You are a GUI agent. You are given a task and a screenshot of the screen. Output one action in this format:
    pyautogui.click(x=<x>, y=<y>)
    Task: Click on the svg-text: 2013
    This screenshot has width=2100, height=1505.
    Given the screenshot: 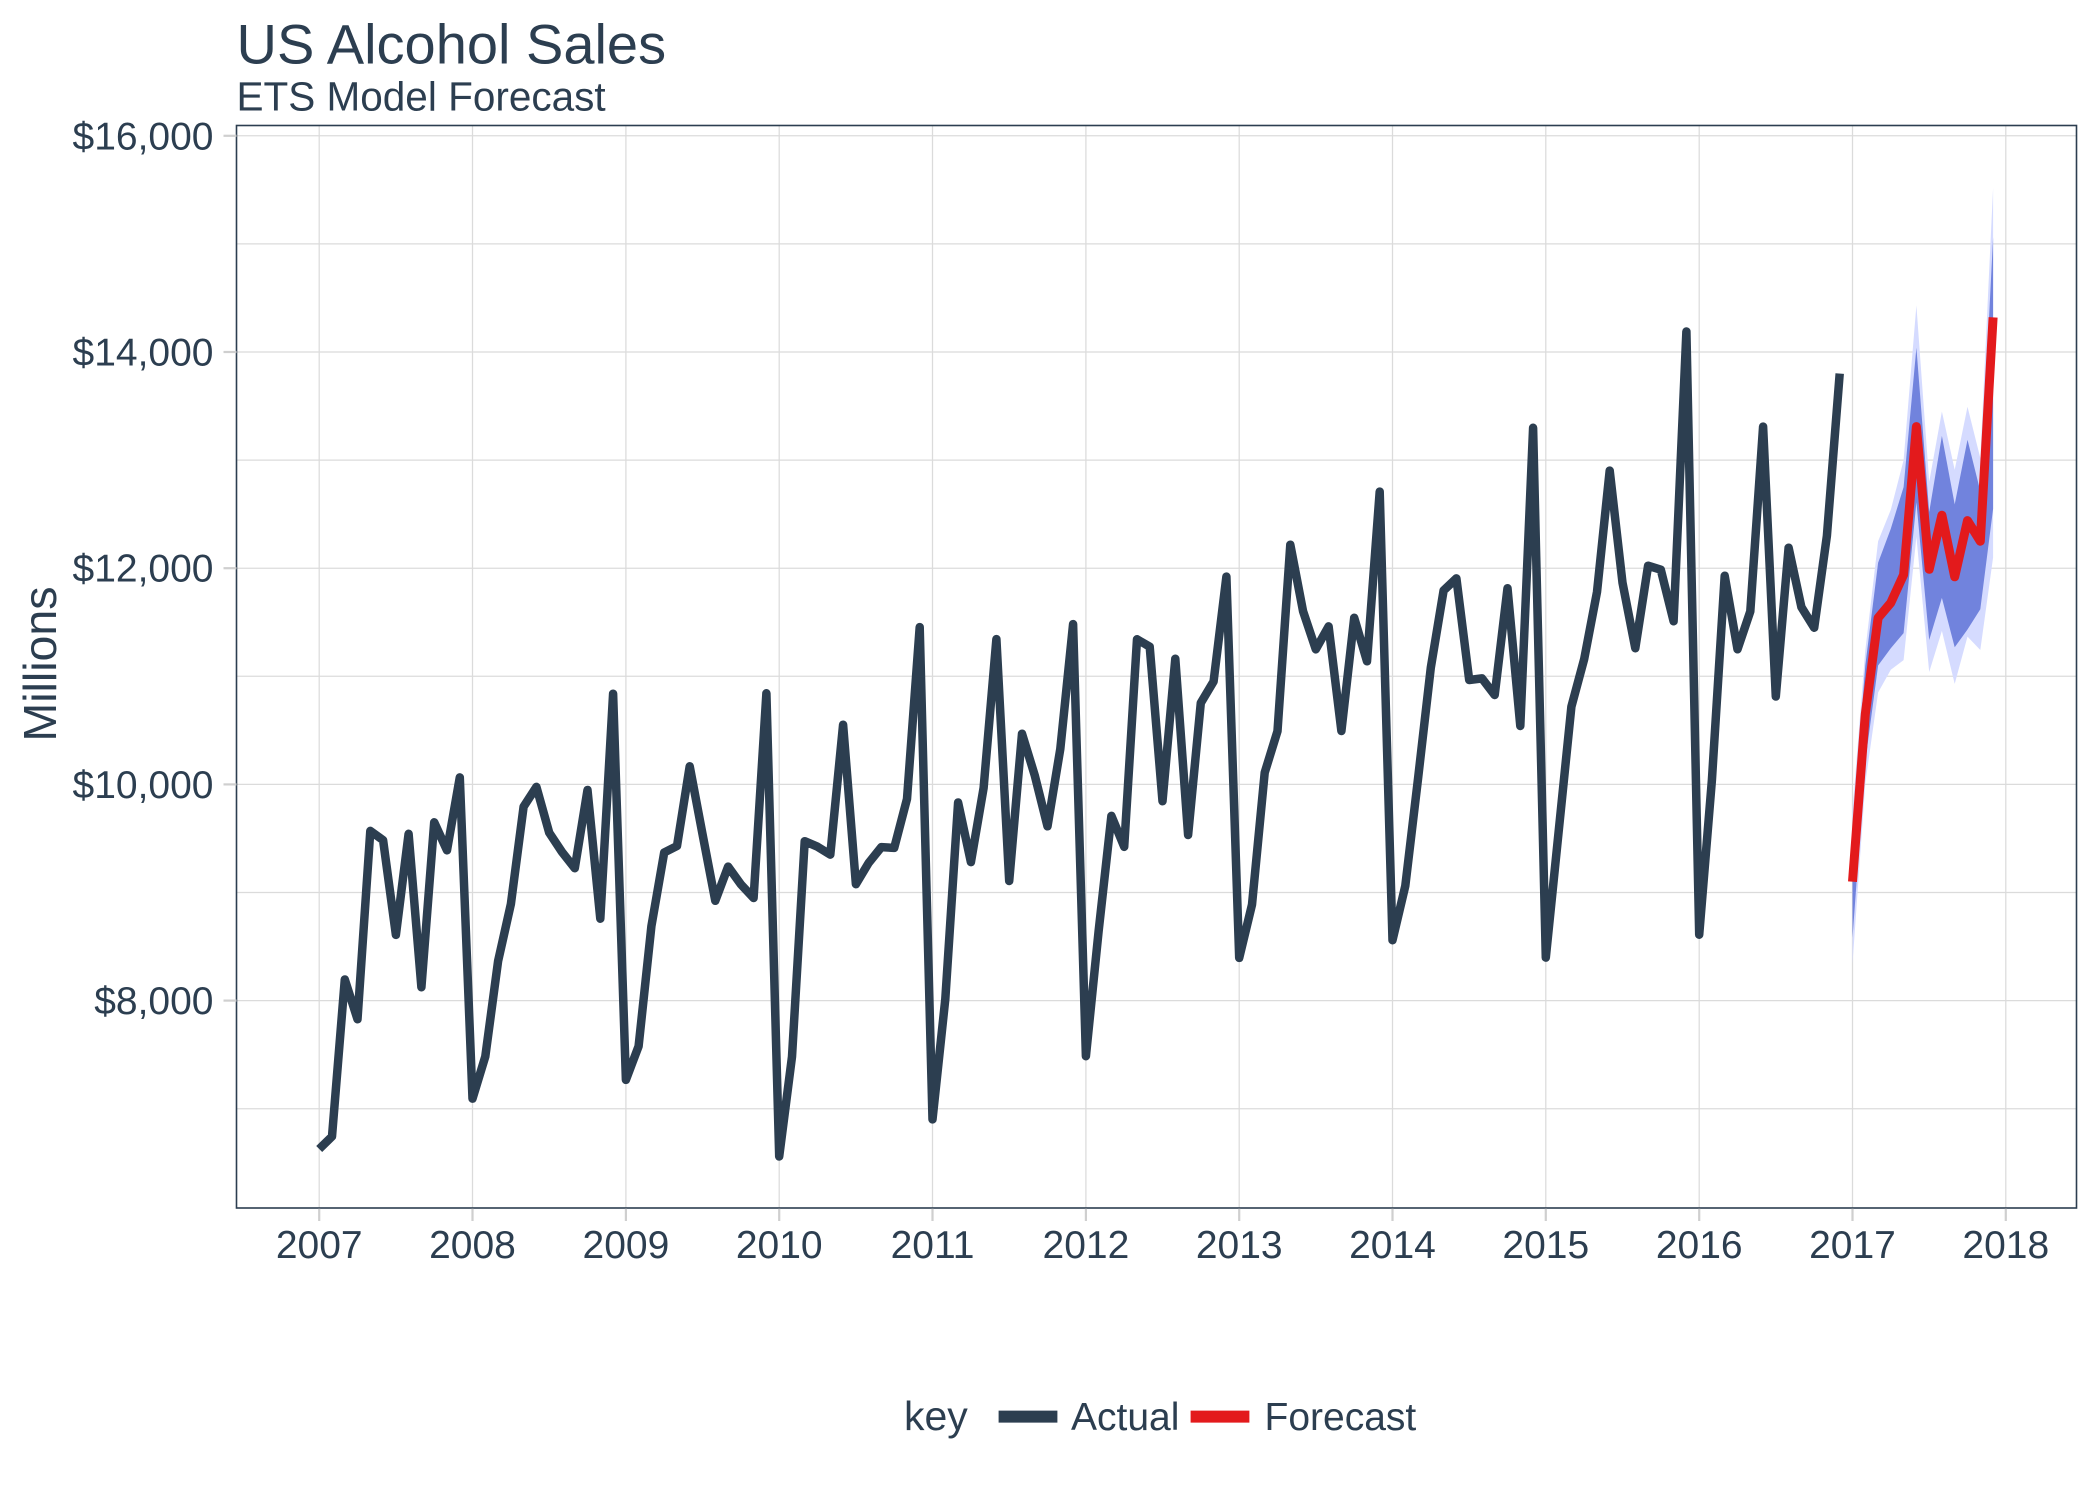 What is the action you would take?
    pyautogui.click(x=1239, y=1245)
    